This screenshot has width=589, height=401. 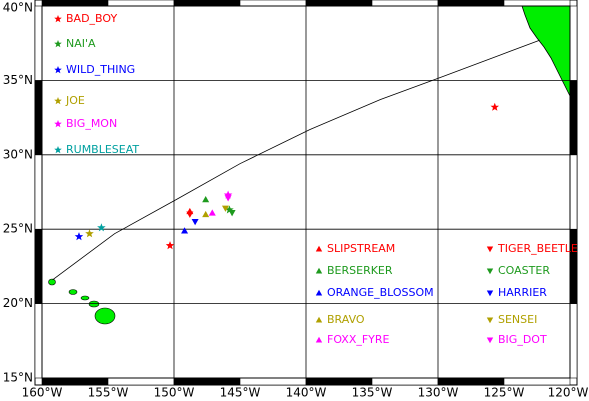 I want to click on x-tick-label: 160°W, so click(x=42, y=393).